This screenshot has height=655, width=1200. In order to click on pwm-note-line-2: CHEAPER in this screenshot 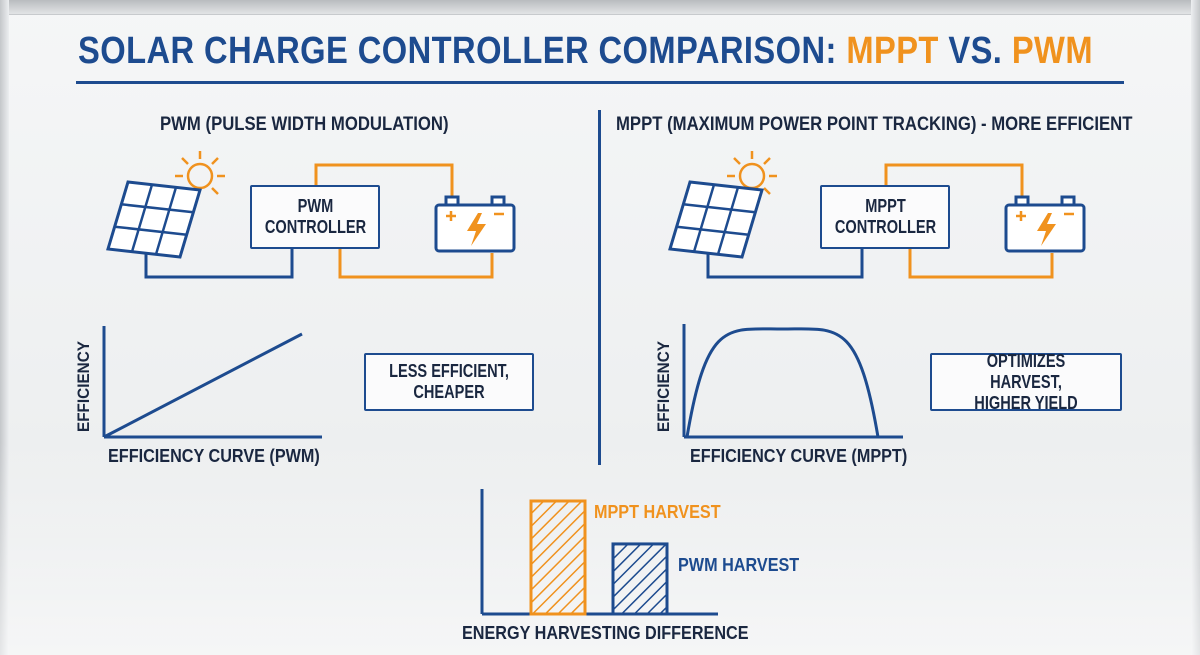, I will do `click(449, 392)`.